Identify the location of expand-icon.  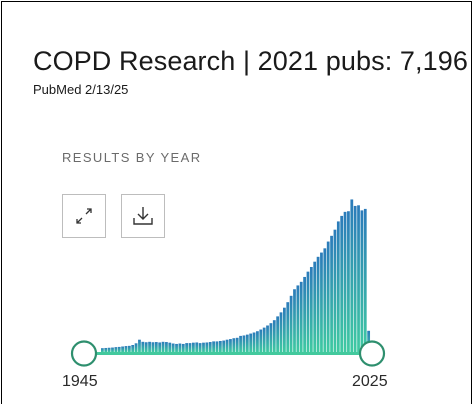
(84, 216).